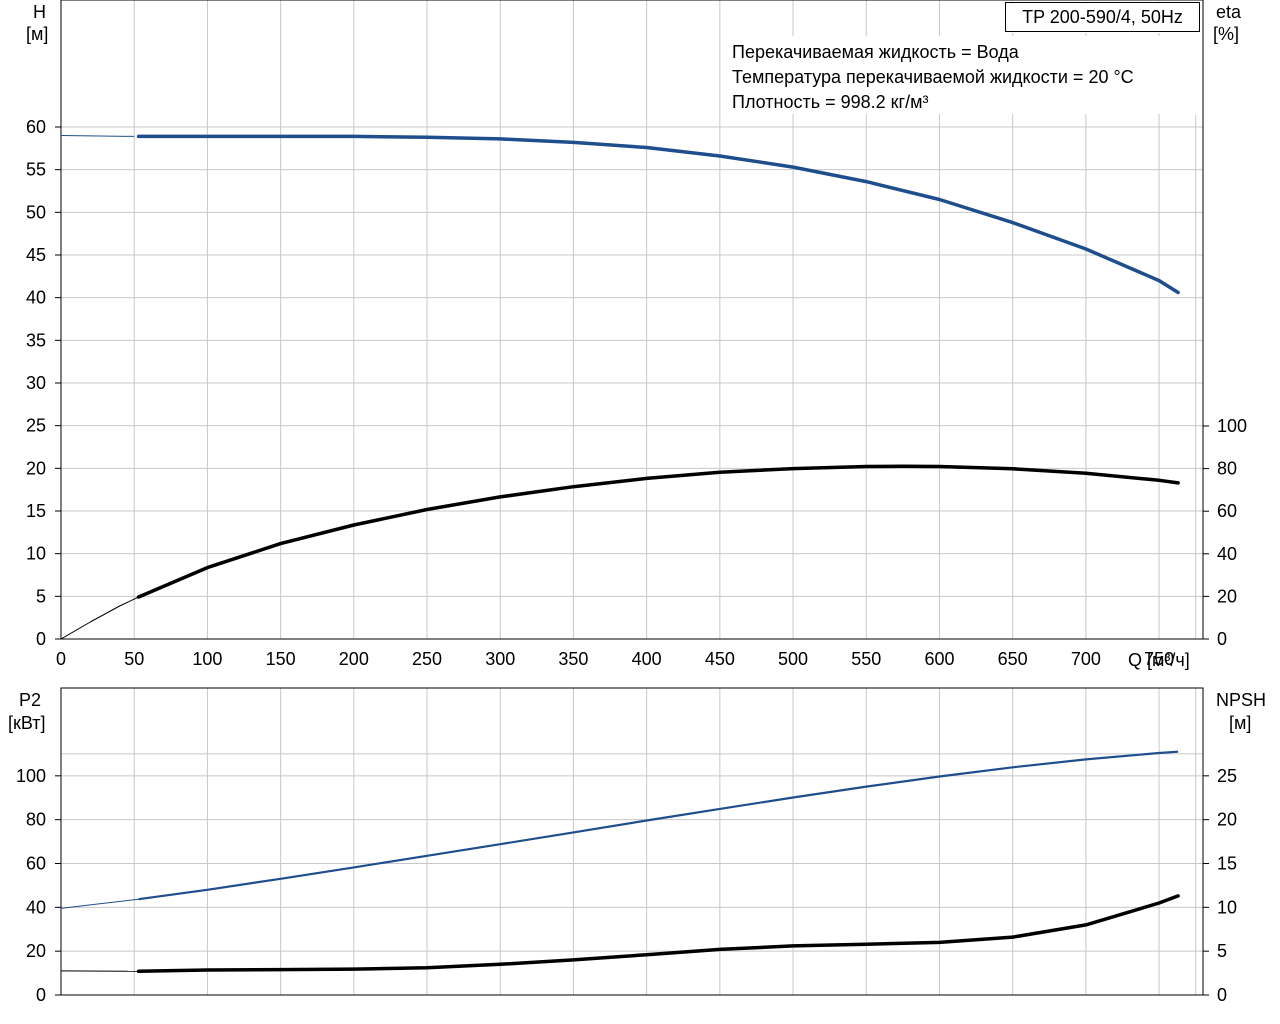 The width and height of the screenshot is (1280, 1024). What do you see at coordinates (1222, 639) in the screenshot?
I see `y-tick-label-efficiency: 0` at bounding box center [1222, 639].